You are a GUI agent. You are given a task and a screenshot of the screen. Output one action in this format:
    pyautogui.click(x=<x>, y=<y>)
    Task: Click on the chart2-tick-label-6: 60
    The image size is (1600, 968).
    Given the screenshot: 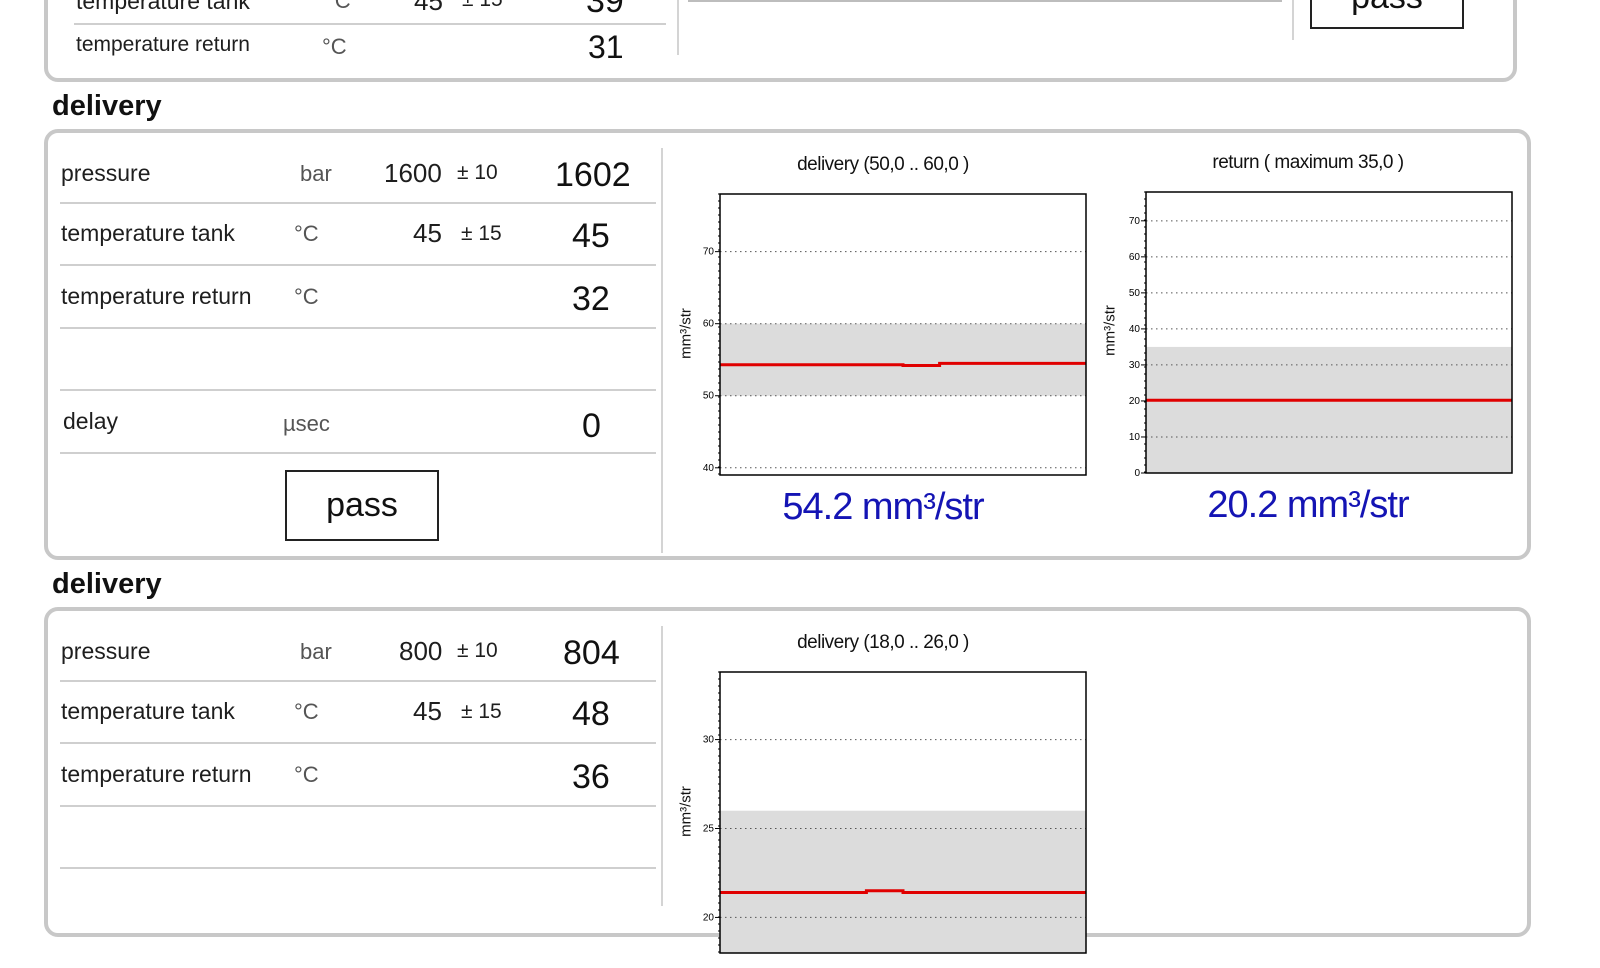 What is the action you would take?
    pyautogui.click(x=1135, y=257)
    